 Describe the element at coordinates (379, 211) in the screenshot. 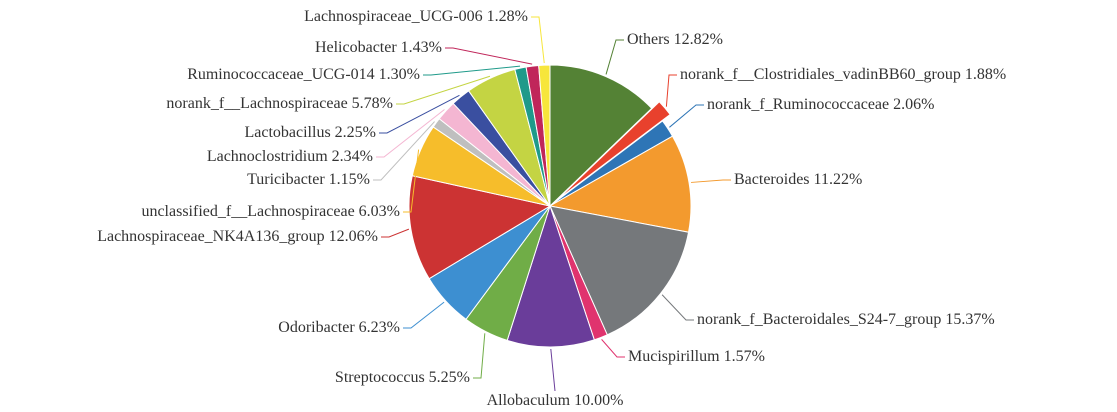

I see `label-value: 6.03%` at that location.